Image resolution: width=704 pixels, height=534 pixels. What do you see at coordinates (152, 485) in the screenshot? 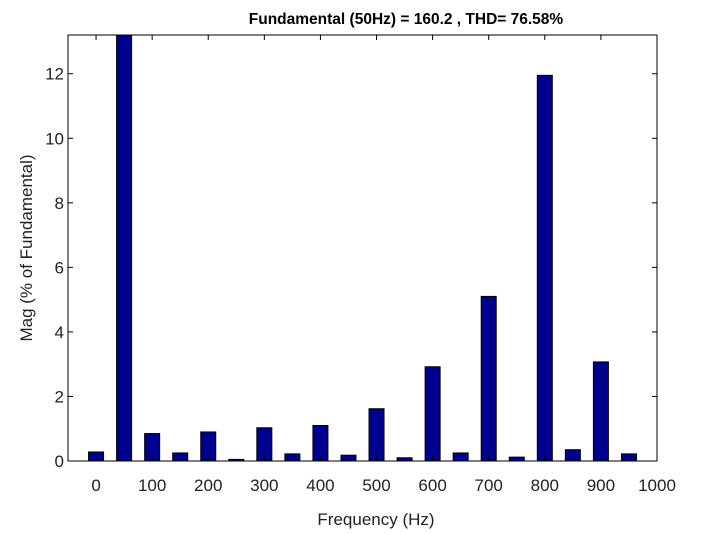
I see `x-tick-label: 100` at bounding box center [152, 485].